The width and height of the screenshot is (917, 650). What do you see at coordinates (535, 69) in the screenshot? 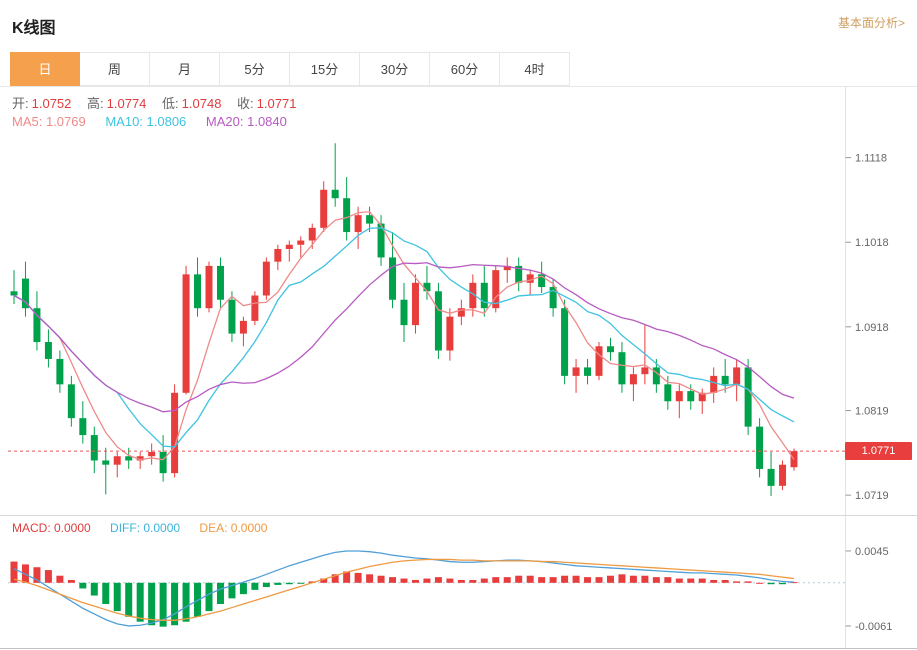
I see `tab-4时: 4时` at bounding box center [535, 69].